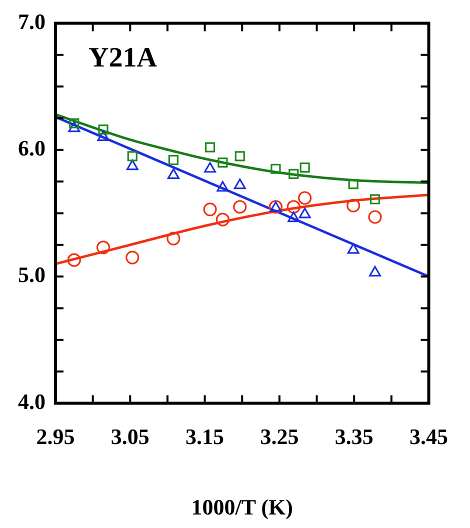 Image resolution: width=470 pixels, height=528 pixels. I want to click on x-tick-label: 3.25, so click(279, 437).